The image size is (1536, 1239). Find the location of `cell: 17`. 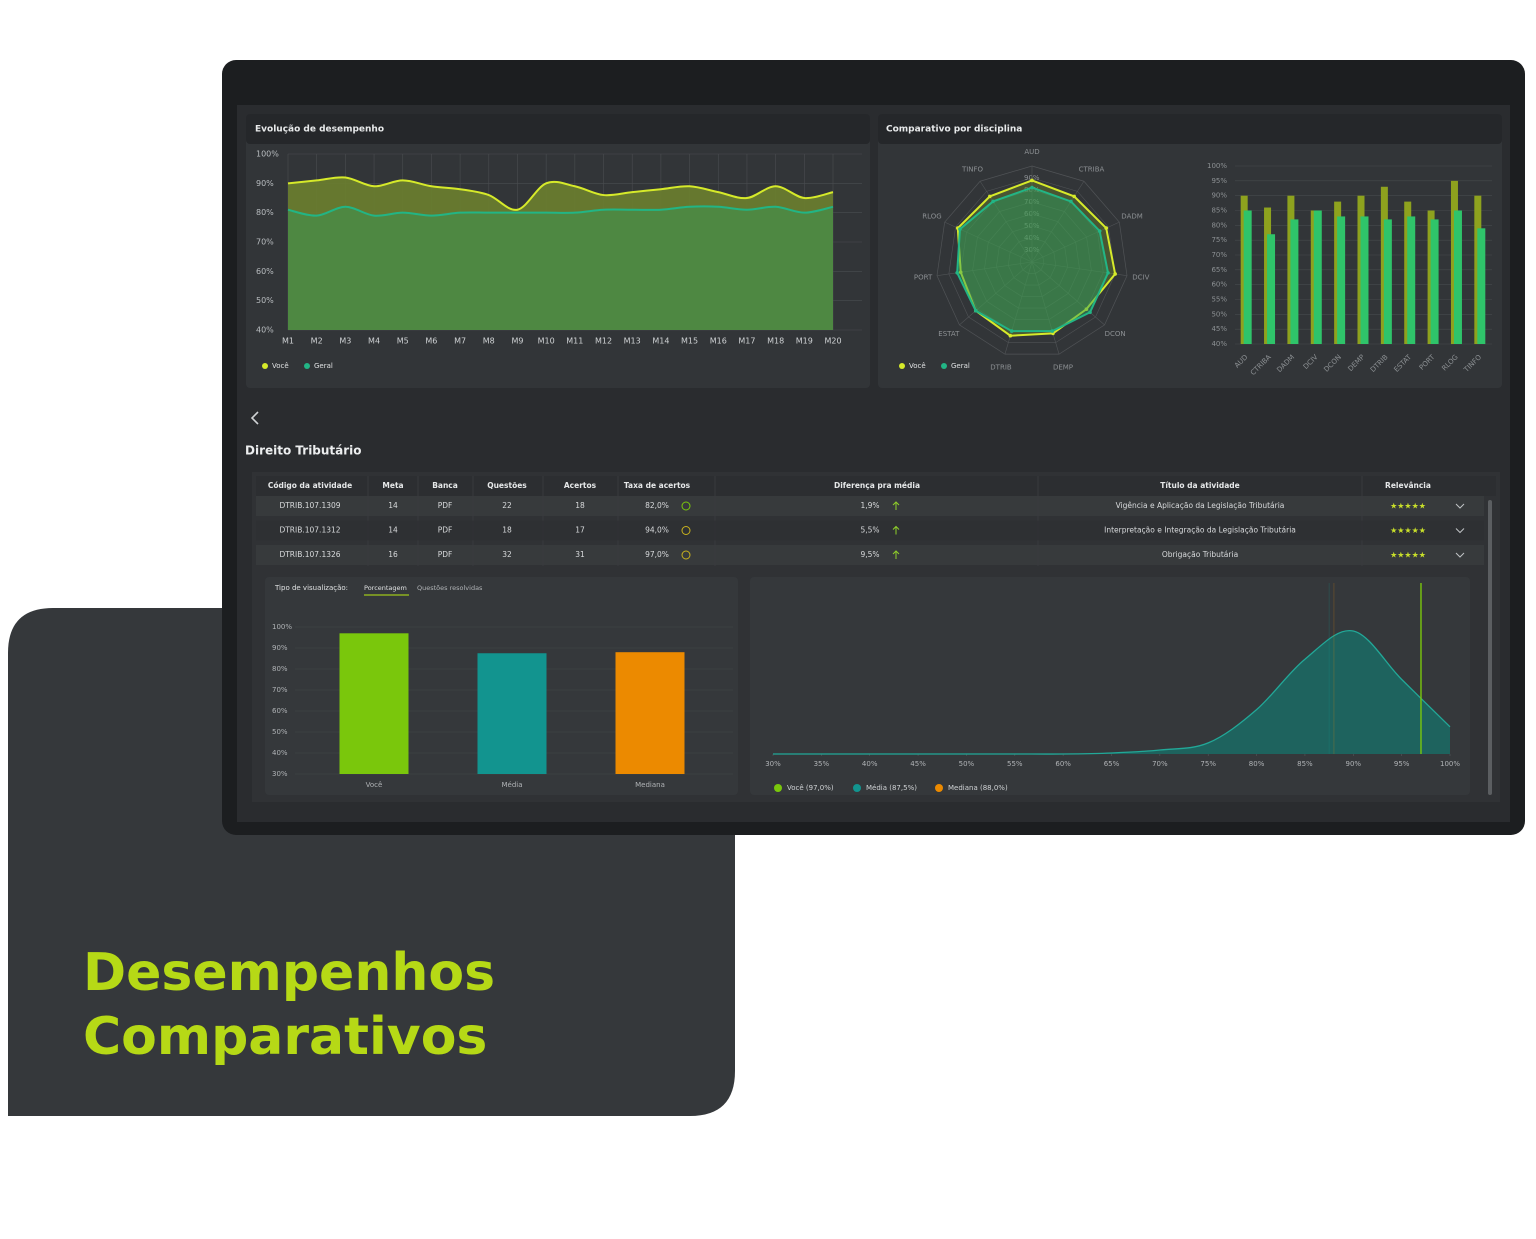

cell: 17 is located at coordinates (580, 530).